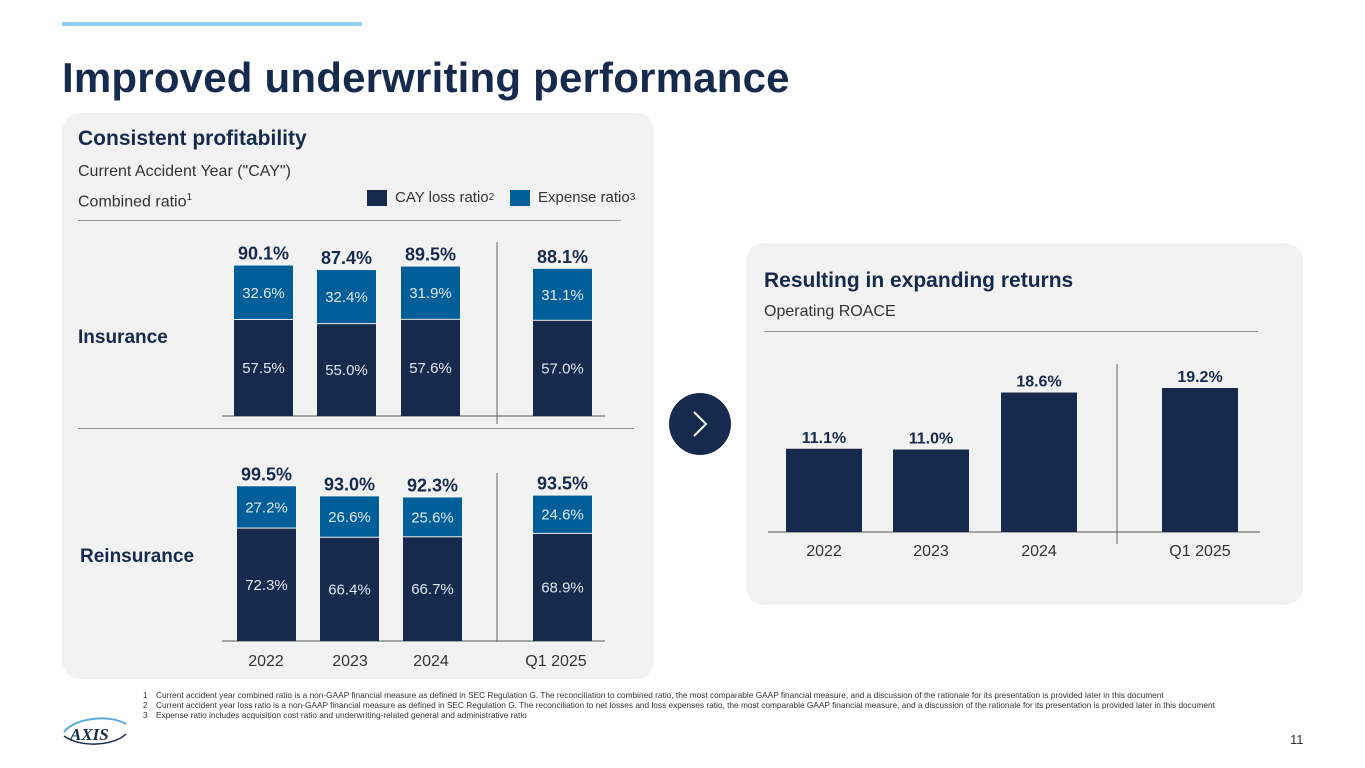 The height and width of the screenshot is (768, 1365). I want to click on insurance-expense-label-1: 32.4%, so click(346, 297).